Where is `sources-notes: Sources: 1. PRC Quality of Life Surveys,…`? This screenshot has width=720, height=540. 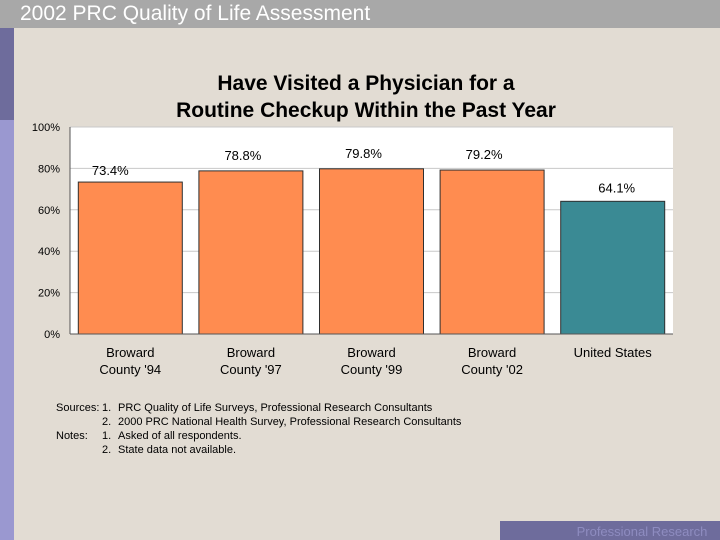 sources-notes: Sources: 1. PRC Quality of Life Surveys,… is located at coordinates (258, 429).